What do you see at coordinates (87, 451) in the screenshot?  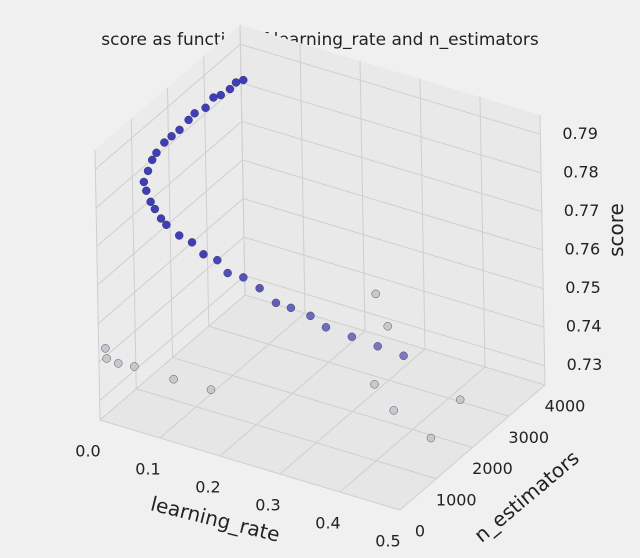 I see `x-tick-label: 0.0` at bounding box center [87, 451].